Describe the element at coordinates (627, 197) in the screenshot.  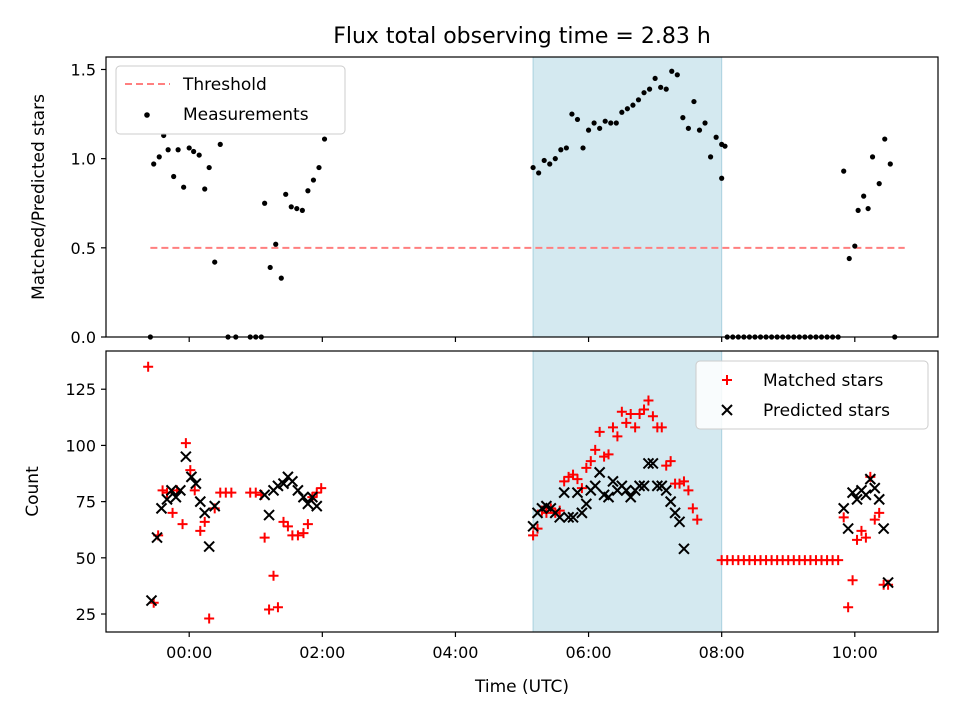
I see `highlight-span` at that location.